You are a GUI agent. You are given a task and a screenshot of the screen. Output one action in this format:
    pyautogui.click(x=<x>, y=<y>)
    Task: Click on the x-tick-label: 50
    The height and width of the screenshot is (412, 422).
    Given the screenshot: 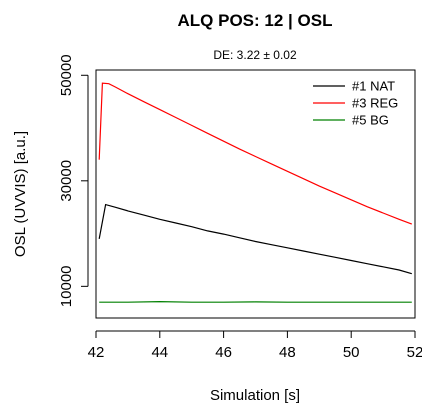 What is the action you would take?
    pyautogui.click(x=351, y=352)
    